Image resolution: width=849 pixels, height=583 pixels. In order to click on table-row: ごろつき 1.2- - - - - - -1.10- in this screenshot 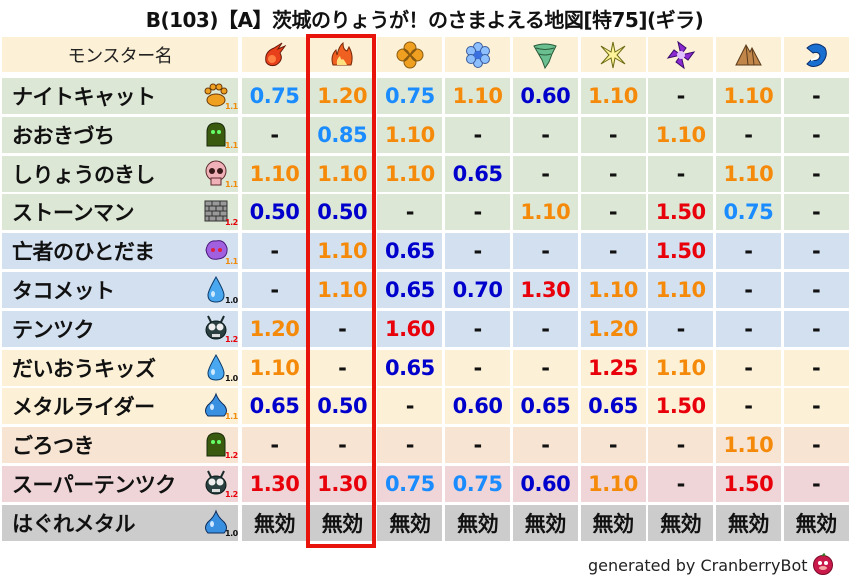, I will do `click(425, 445)`.